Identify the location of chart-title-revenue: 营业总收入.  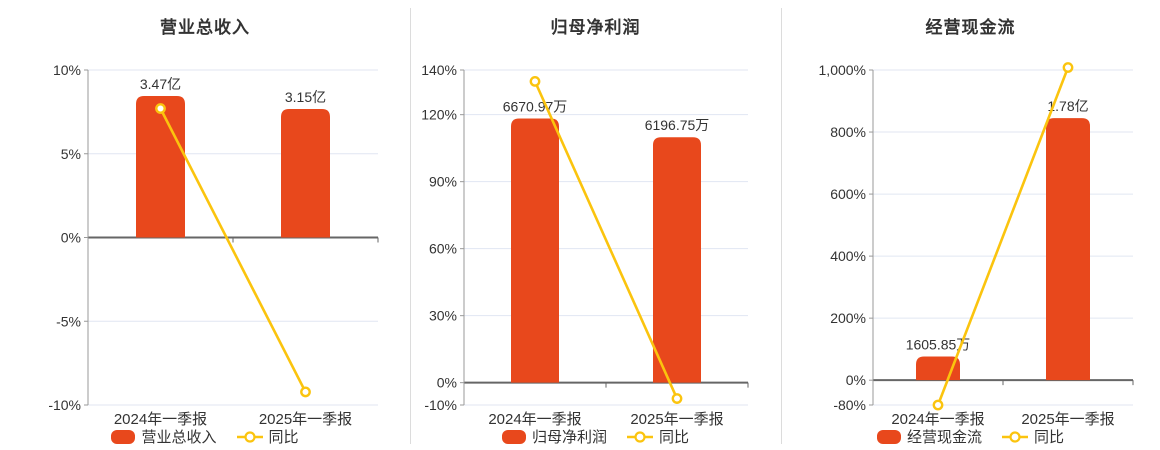
(205, 27).